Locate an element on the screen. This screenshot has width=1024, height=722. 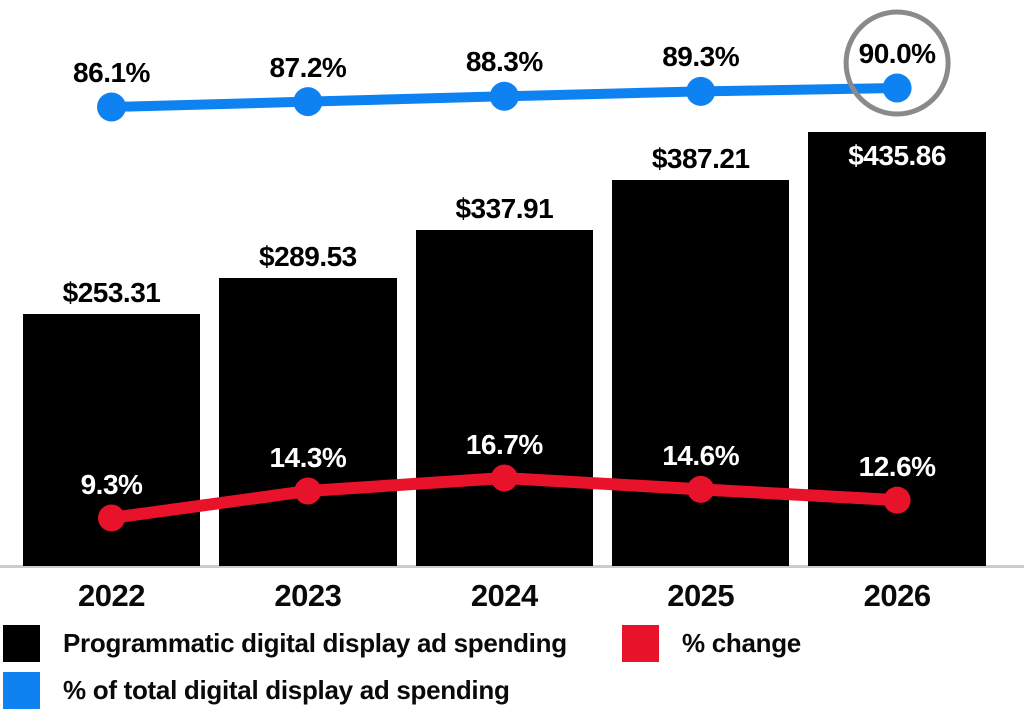
legend-item-programmatic-spending: Programmatic digital display ad spending is located at coordinates (285, 643).